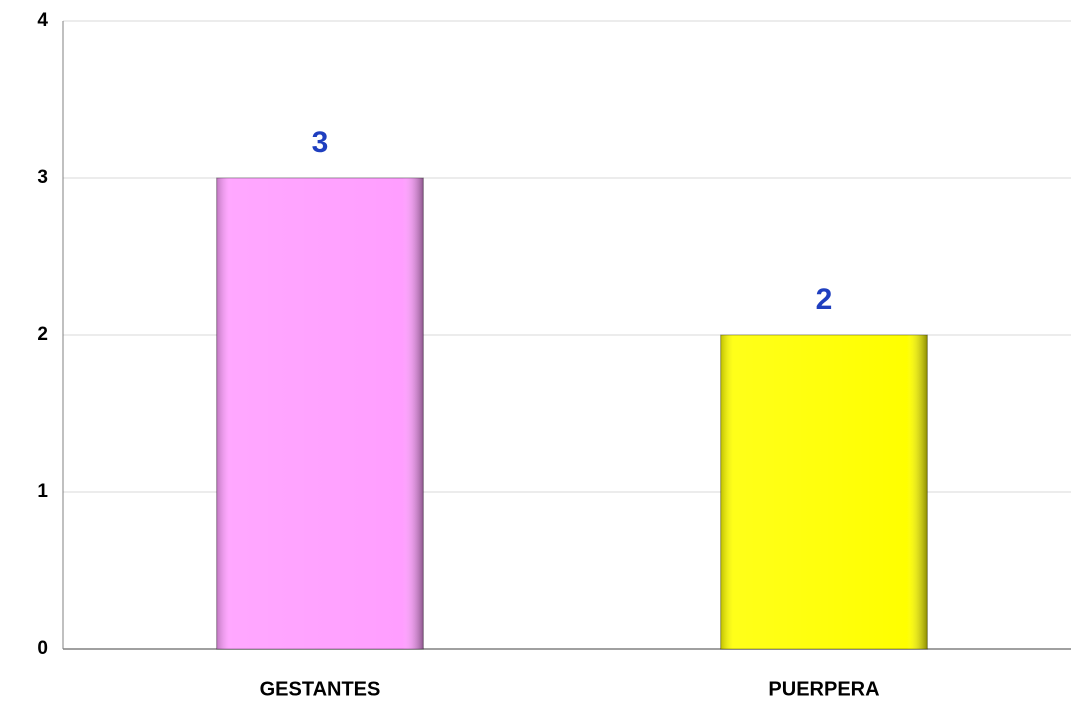 The width and height of the screenshot is (1071, 701). I want to click on x-tick-label: PUERPERA, so click(823, 689).